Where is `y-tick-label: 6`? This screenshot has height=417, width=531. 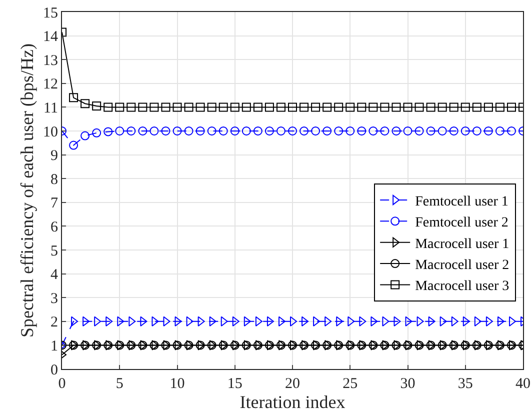 y-tick-label: 6 is located at coordinates (54, 227).